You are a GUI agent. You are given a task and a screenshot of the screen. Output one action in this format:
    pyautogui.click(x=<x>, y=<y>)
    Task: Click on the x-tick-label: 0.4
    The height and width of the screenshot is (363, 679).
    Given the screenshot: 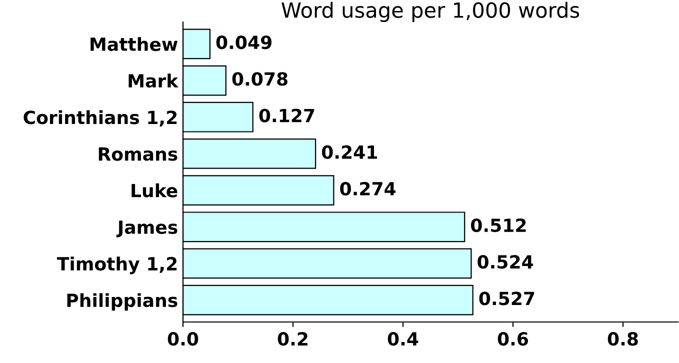 What is the action you would take?
    pyautogui.click(x=403, y=339)
    